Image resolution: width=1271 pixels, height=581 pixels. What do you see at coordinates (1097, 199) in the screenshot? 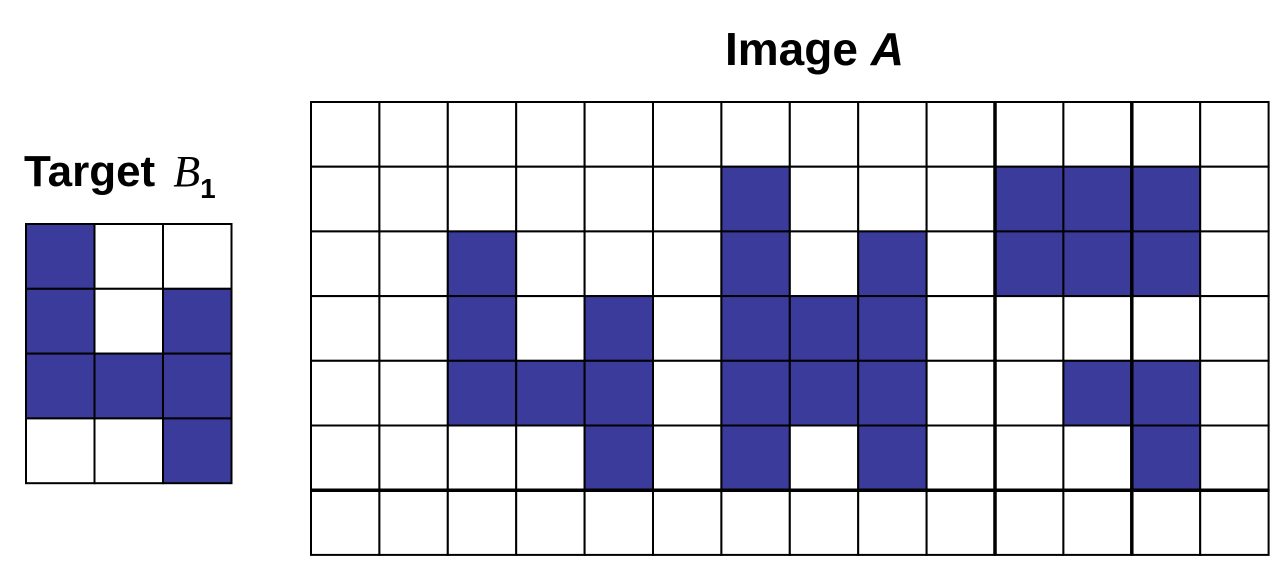
I see `image-cell-1-11-filled` at bounding box center [1097, 199].